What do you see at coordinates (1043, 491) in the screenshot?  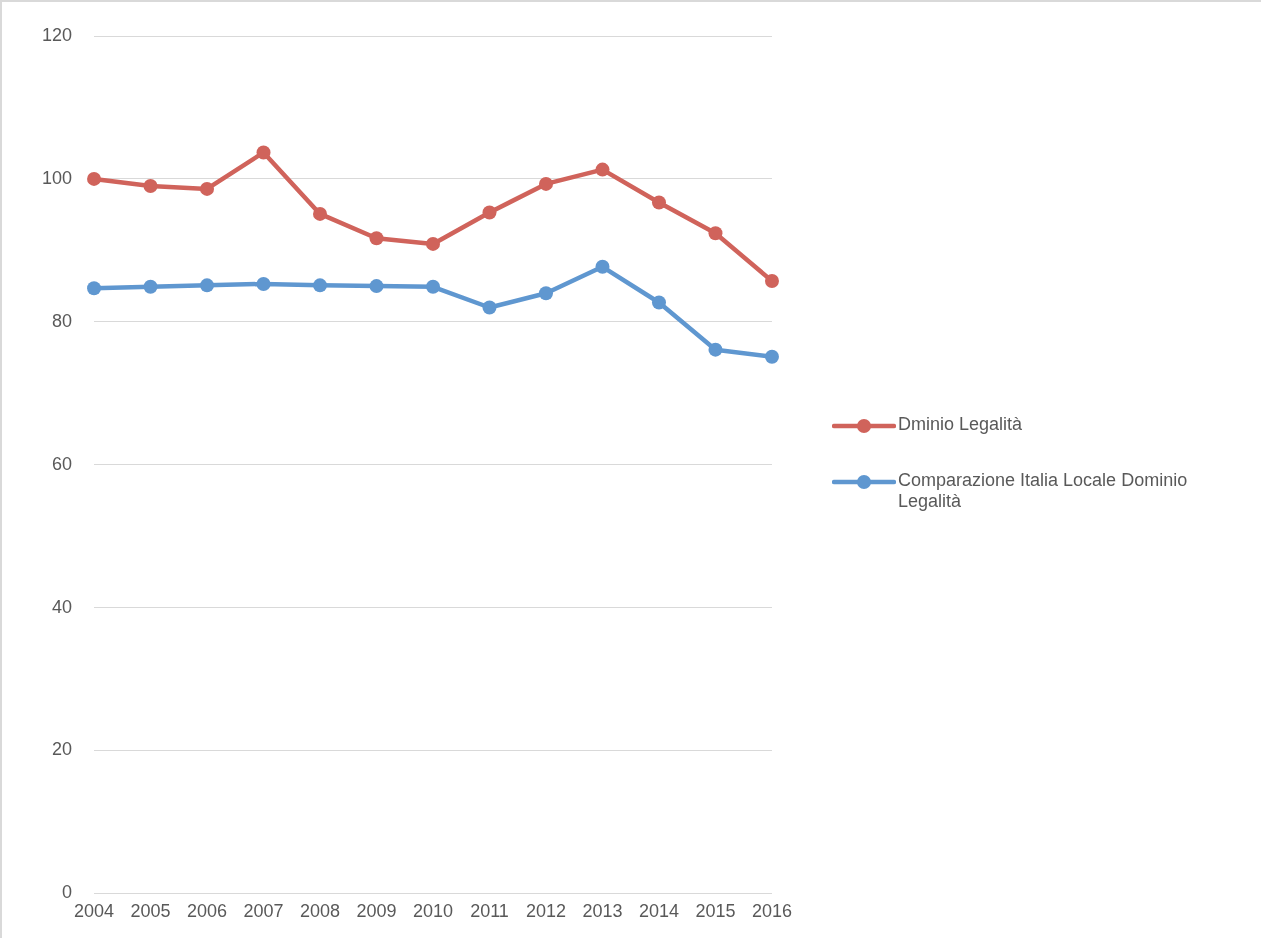 I see `legend-label: Comparazione Italia Locale Dominio Legalità` at bounding box center [1043, 491].